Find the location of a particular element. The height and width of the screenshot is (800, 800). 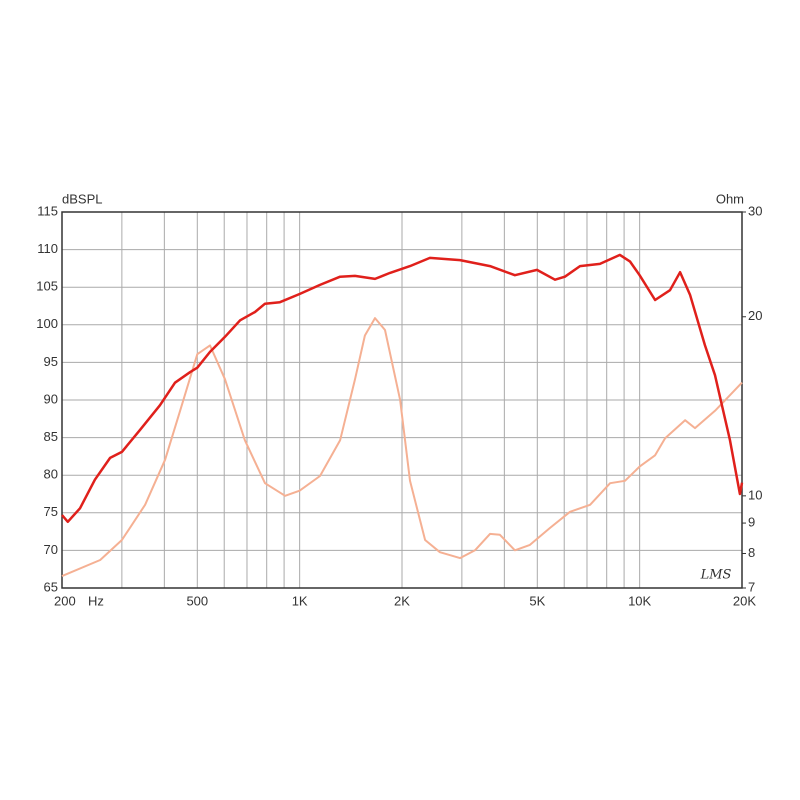

watermark: LMS is located at coordinates (716, 575).